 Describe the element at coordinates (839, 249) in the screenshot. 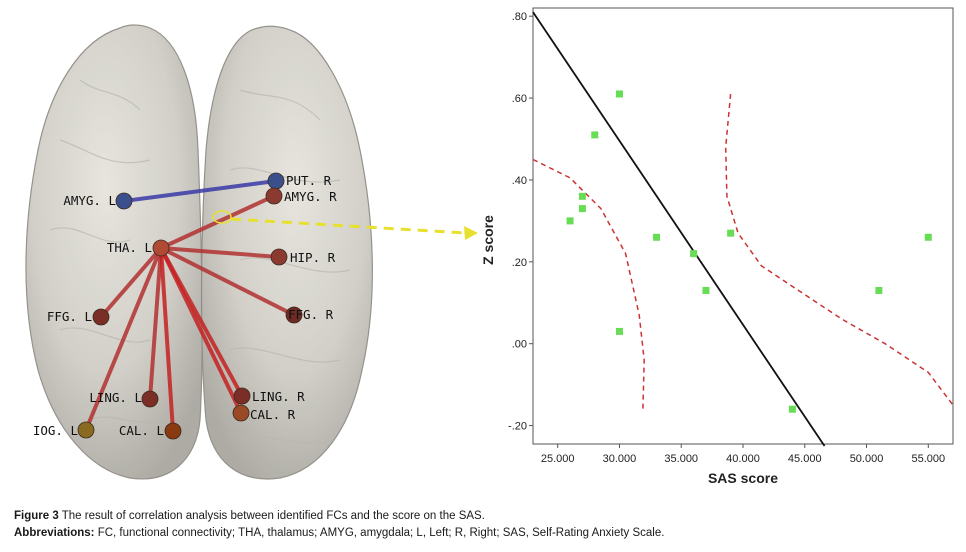

I see `ci-upper-curve` at that location.